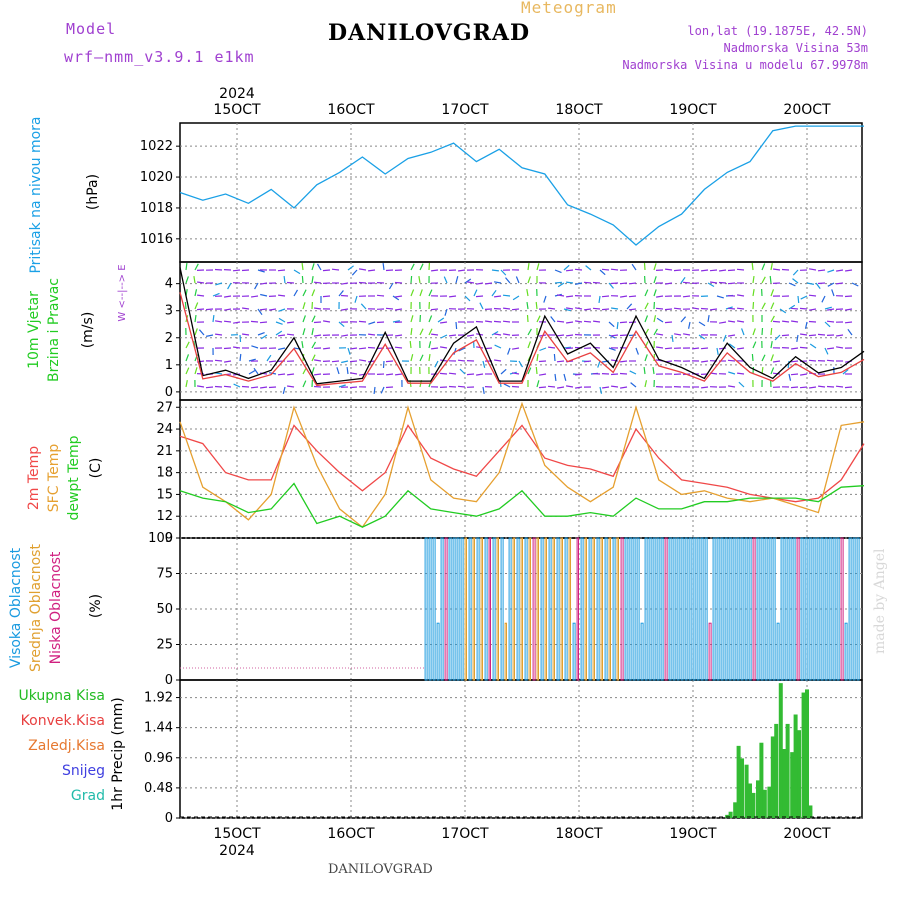 Image resolution: width=900 pixels, height=900 pixels. I want to click on pressure-line, so click(521, 185).